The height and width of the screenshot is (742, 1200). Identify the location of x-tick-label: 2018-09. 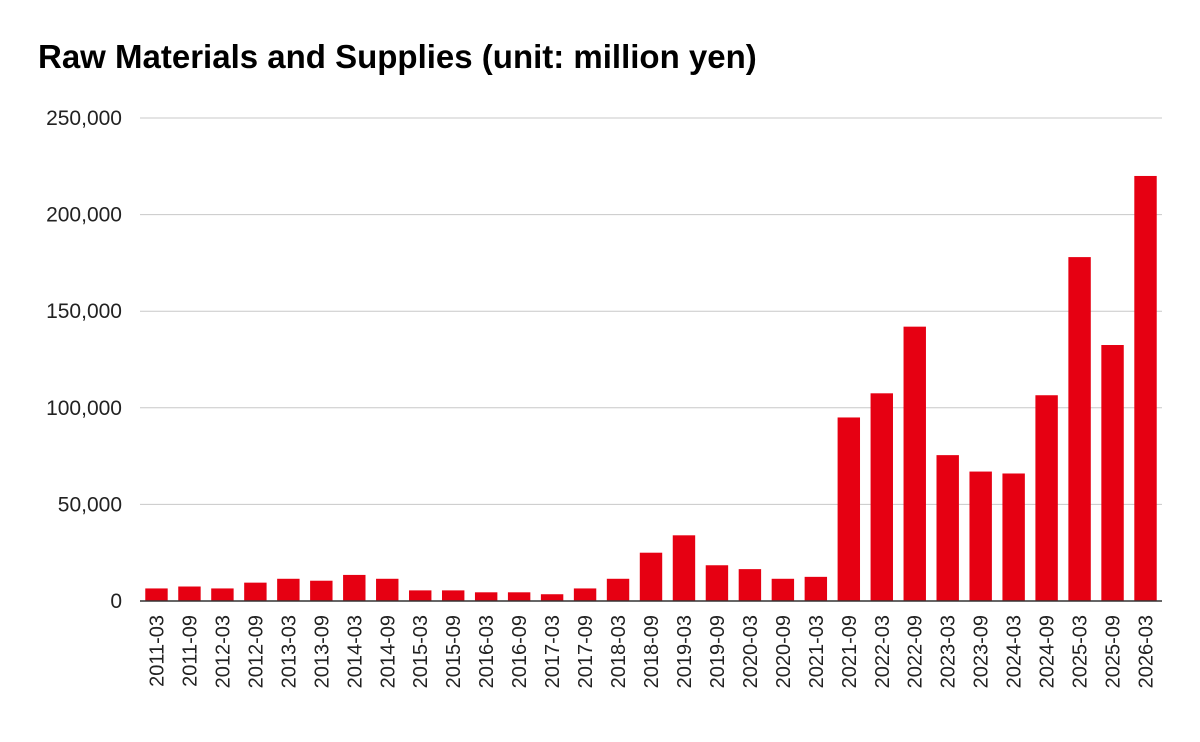
(652, 651).